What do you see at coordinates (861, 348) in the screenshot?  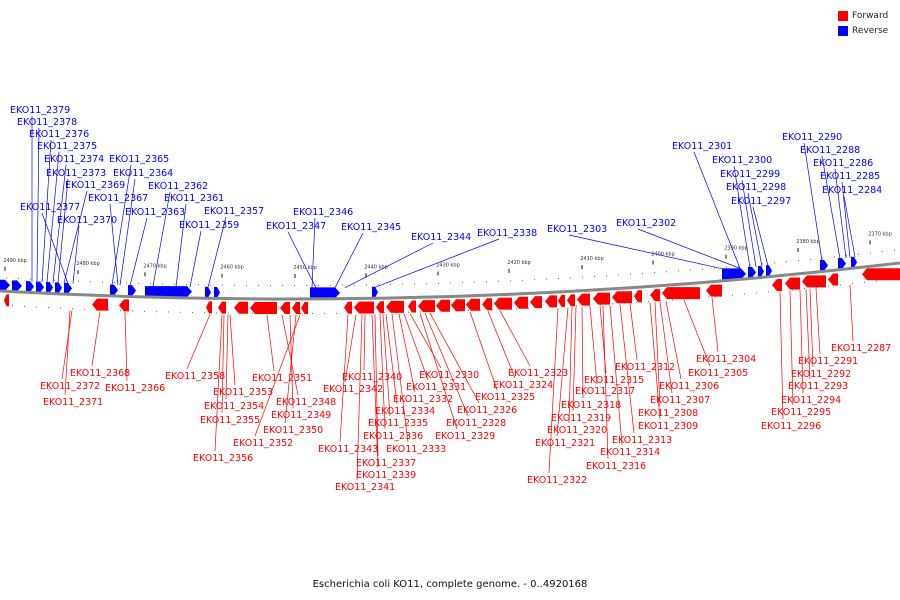 I see `forward-gene-label: EKO11_2287` at bounding box center [861, 348].